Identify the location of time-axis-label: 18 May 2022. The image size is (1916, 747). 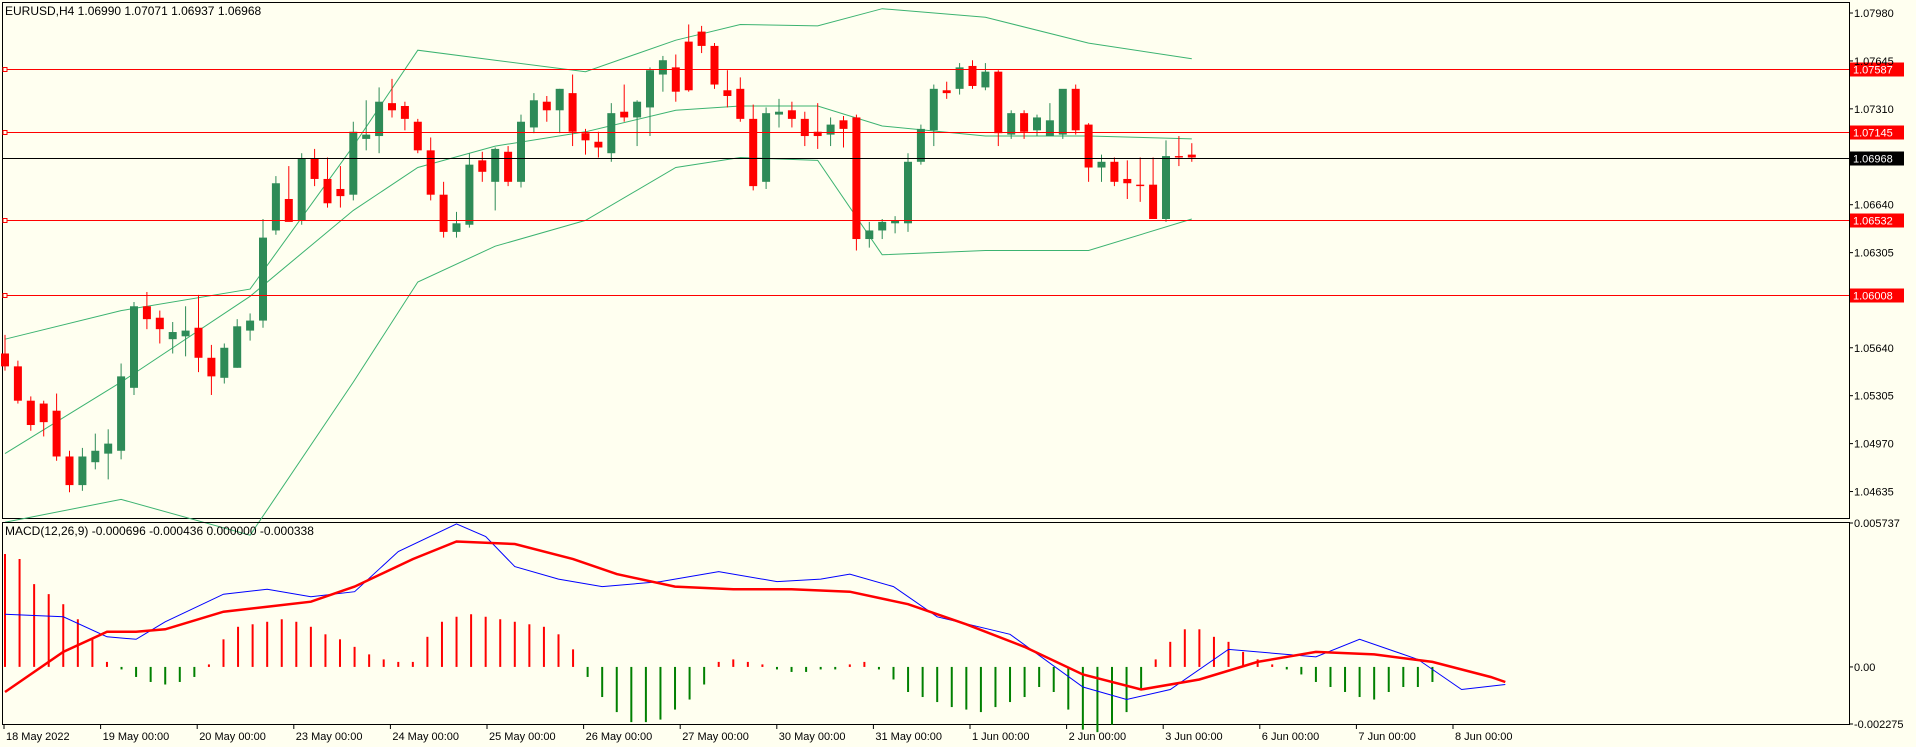
(38, 737).